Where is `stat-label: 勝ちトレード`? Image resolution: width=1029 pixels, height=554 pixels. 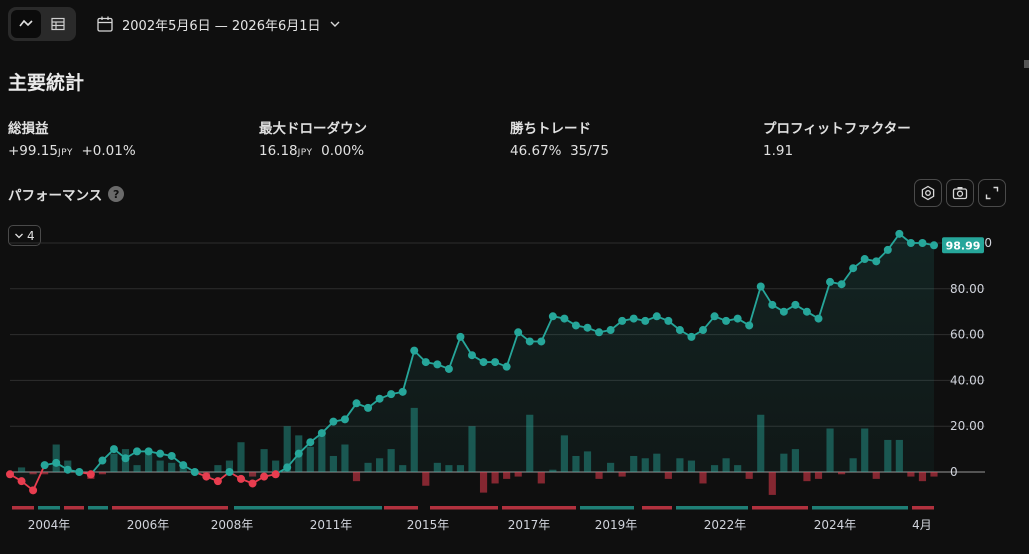
stat-label: 勝ちトレード is located at coordinates (550, 129).